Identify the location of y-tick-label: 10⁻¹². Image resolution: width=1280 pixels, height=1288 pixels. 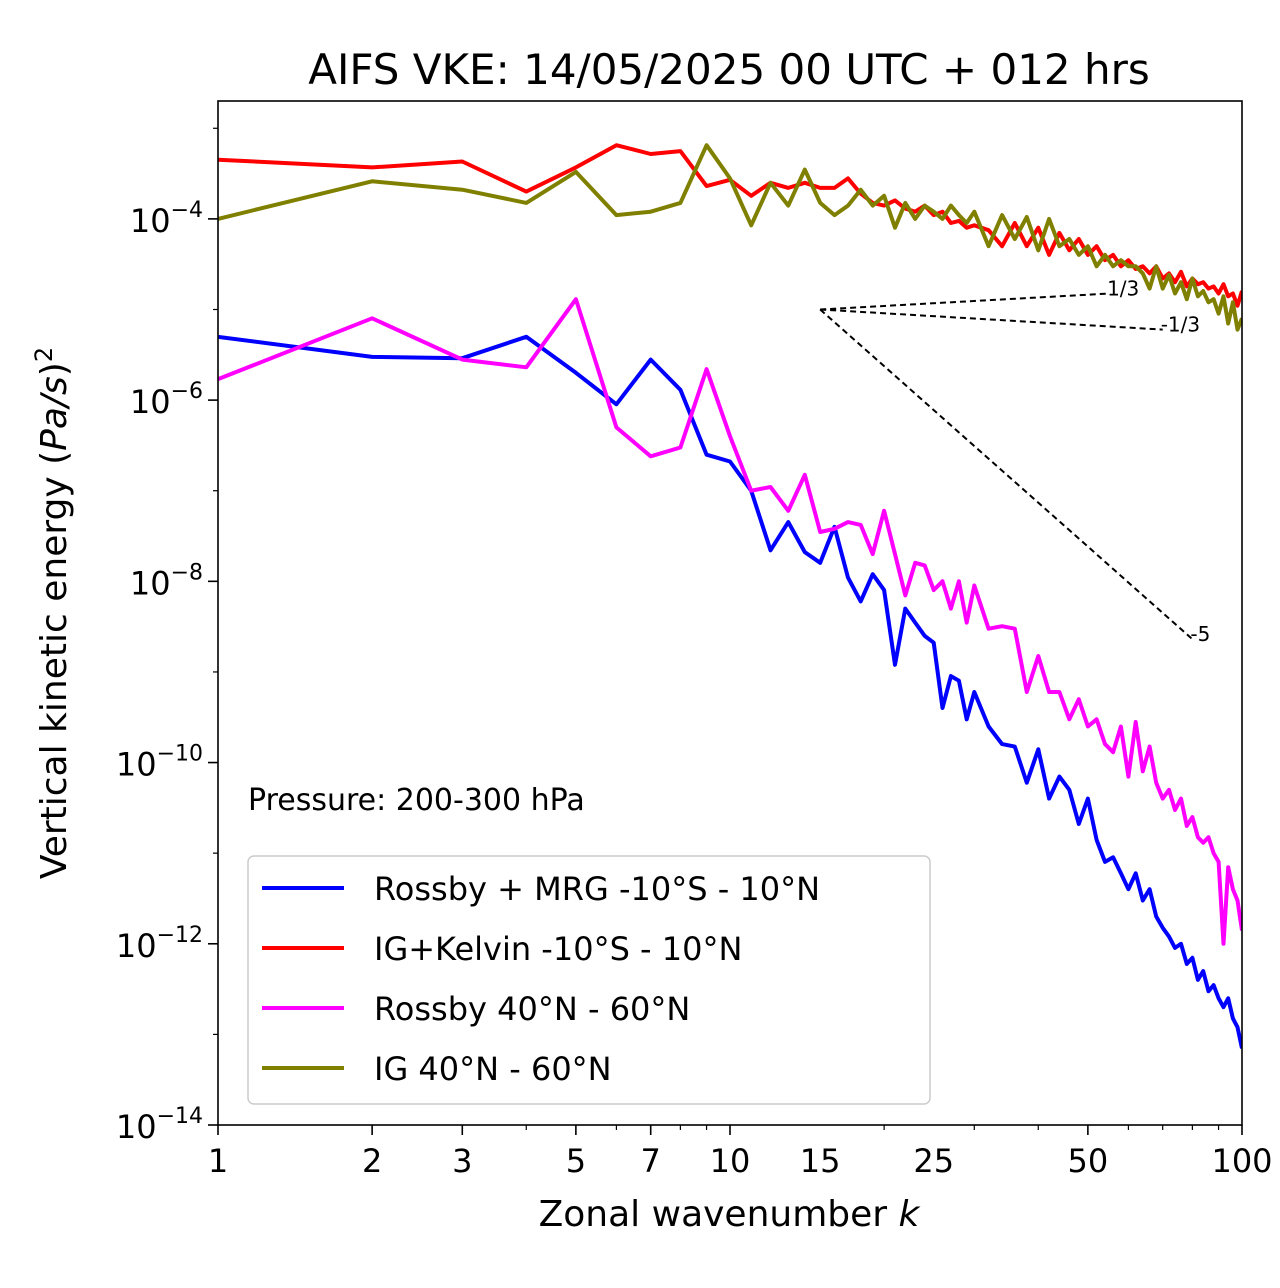
(159, 944).